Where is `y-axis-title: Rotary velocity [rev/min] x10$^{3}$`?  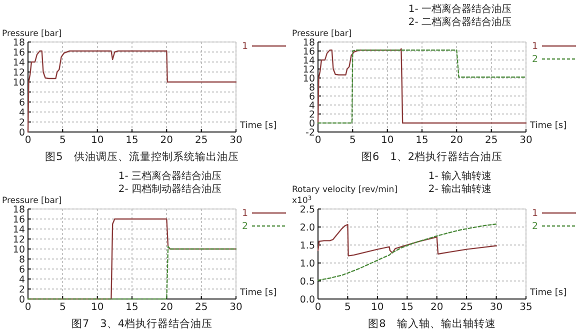 y-axis-title: Rotary velocity [rev/min] x10$^{3}$ is located at coordinates (345, 195).